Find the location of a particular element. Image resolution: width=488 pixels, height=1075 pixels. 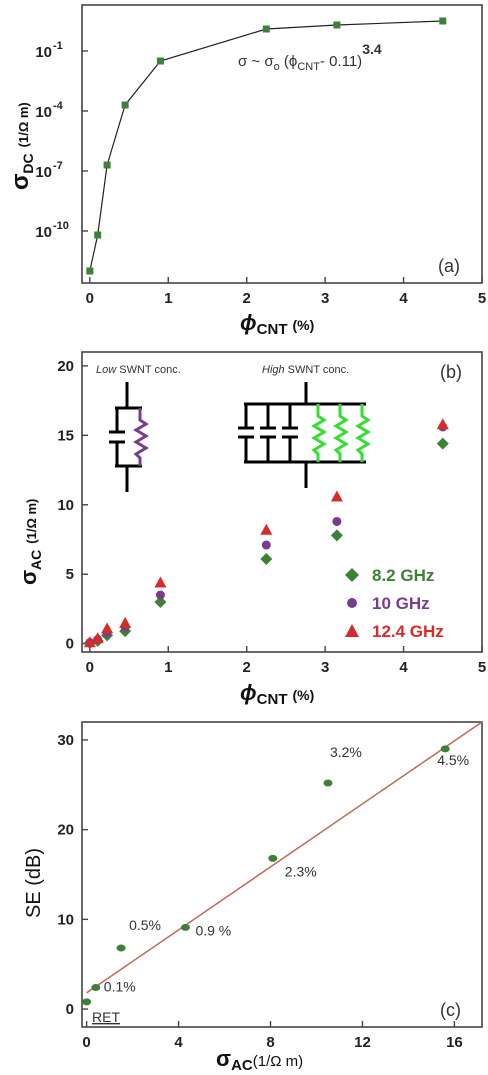

inset-high-rest: SWNT conc. is located at coordinates (317, 370).